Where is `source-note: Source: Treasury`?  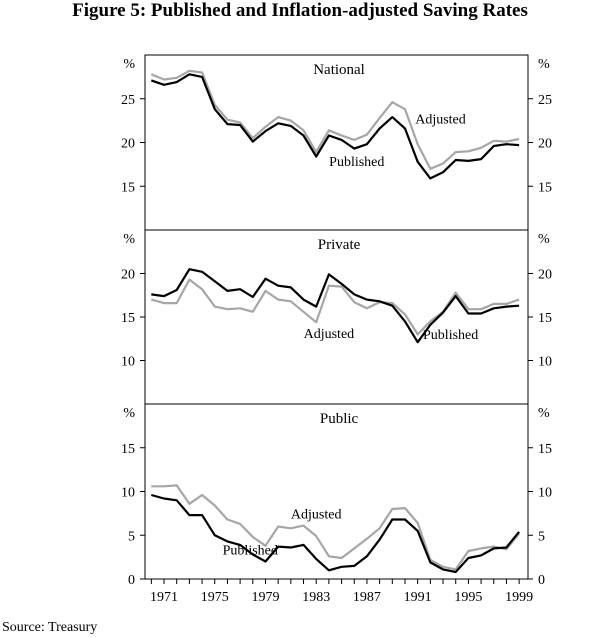
source-note: Source: Treasury is located at coordinates (50, 627).